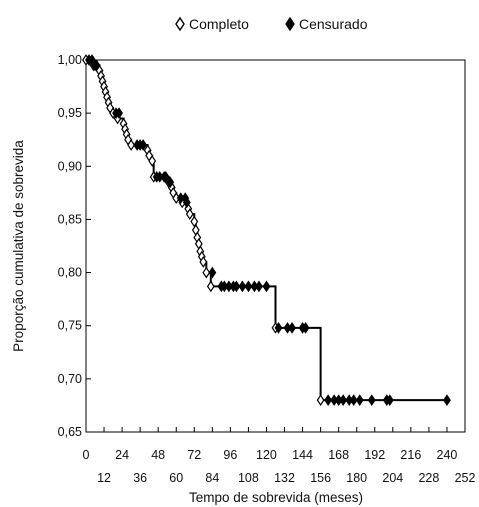 The width and height of the screenshot is (479, 507). What do you see at coordinates (70, 219) in the screenshot?
I see `y-tick-label: 0,85` at bounding box center [70, 219].